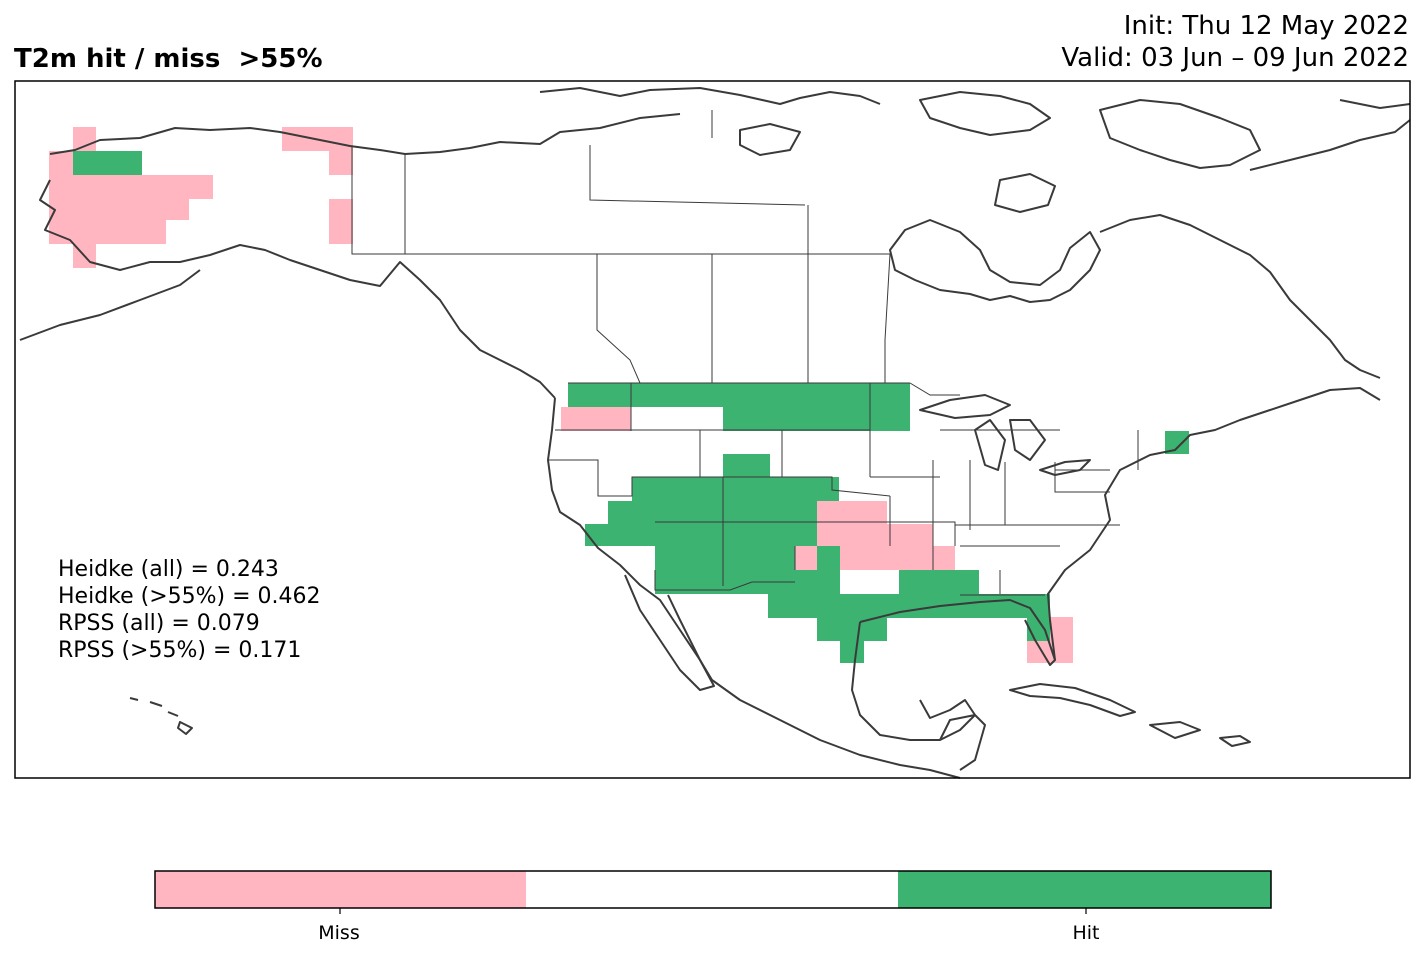 The width and height of the screenshot is (1425, 958). Describe the element at coordinates (168, 569) in the screenshot. I see `heidke-all: Heidke (all) = 0.243` at that location.